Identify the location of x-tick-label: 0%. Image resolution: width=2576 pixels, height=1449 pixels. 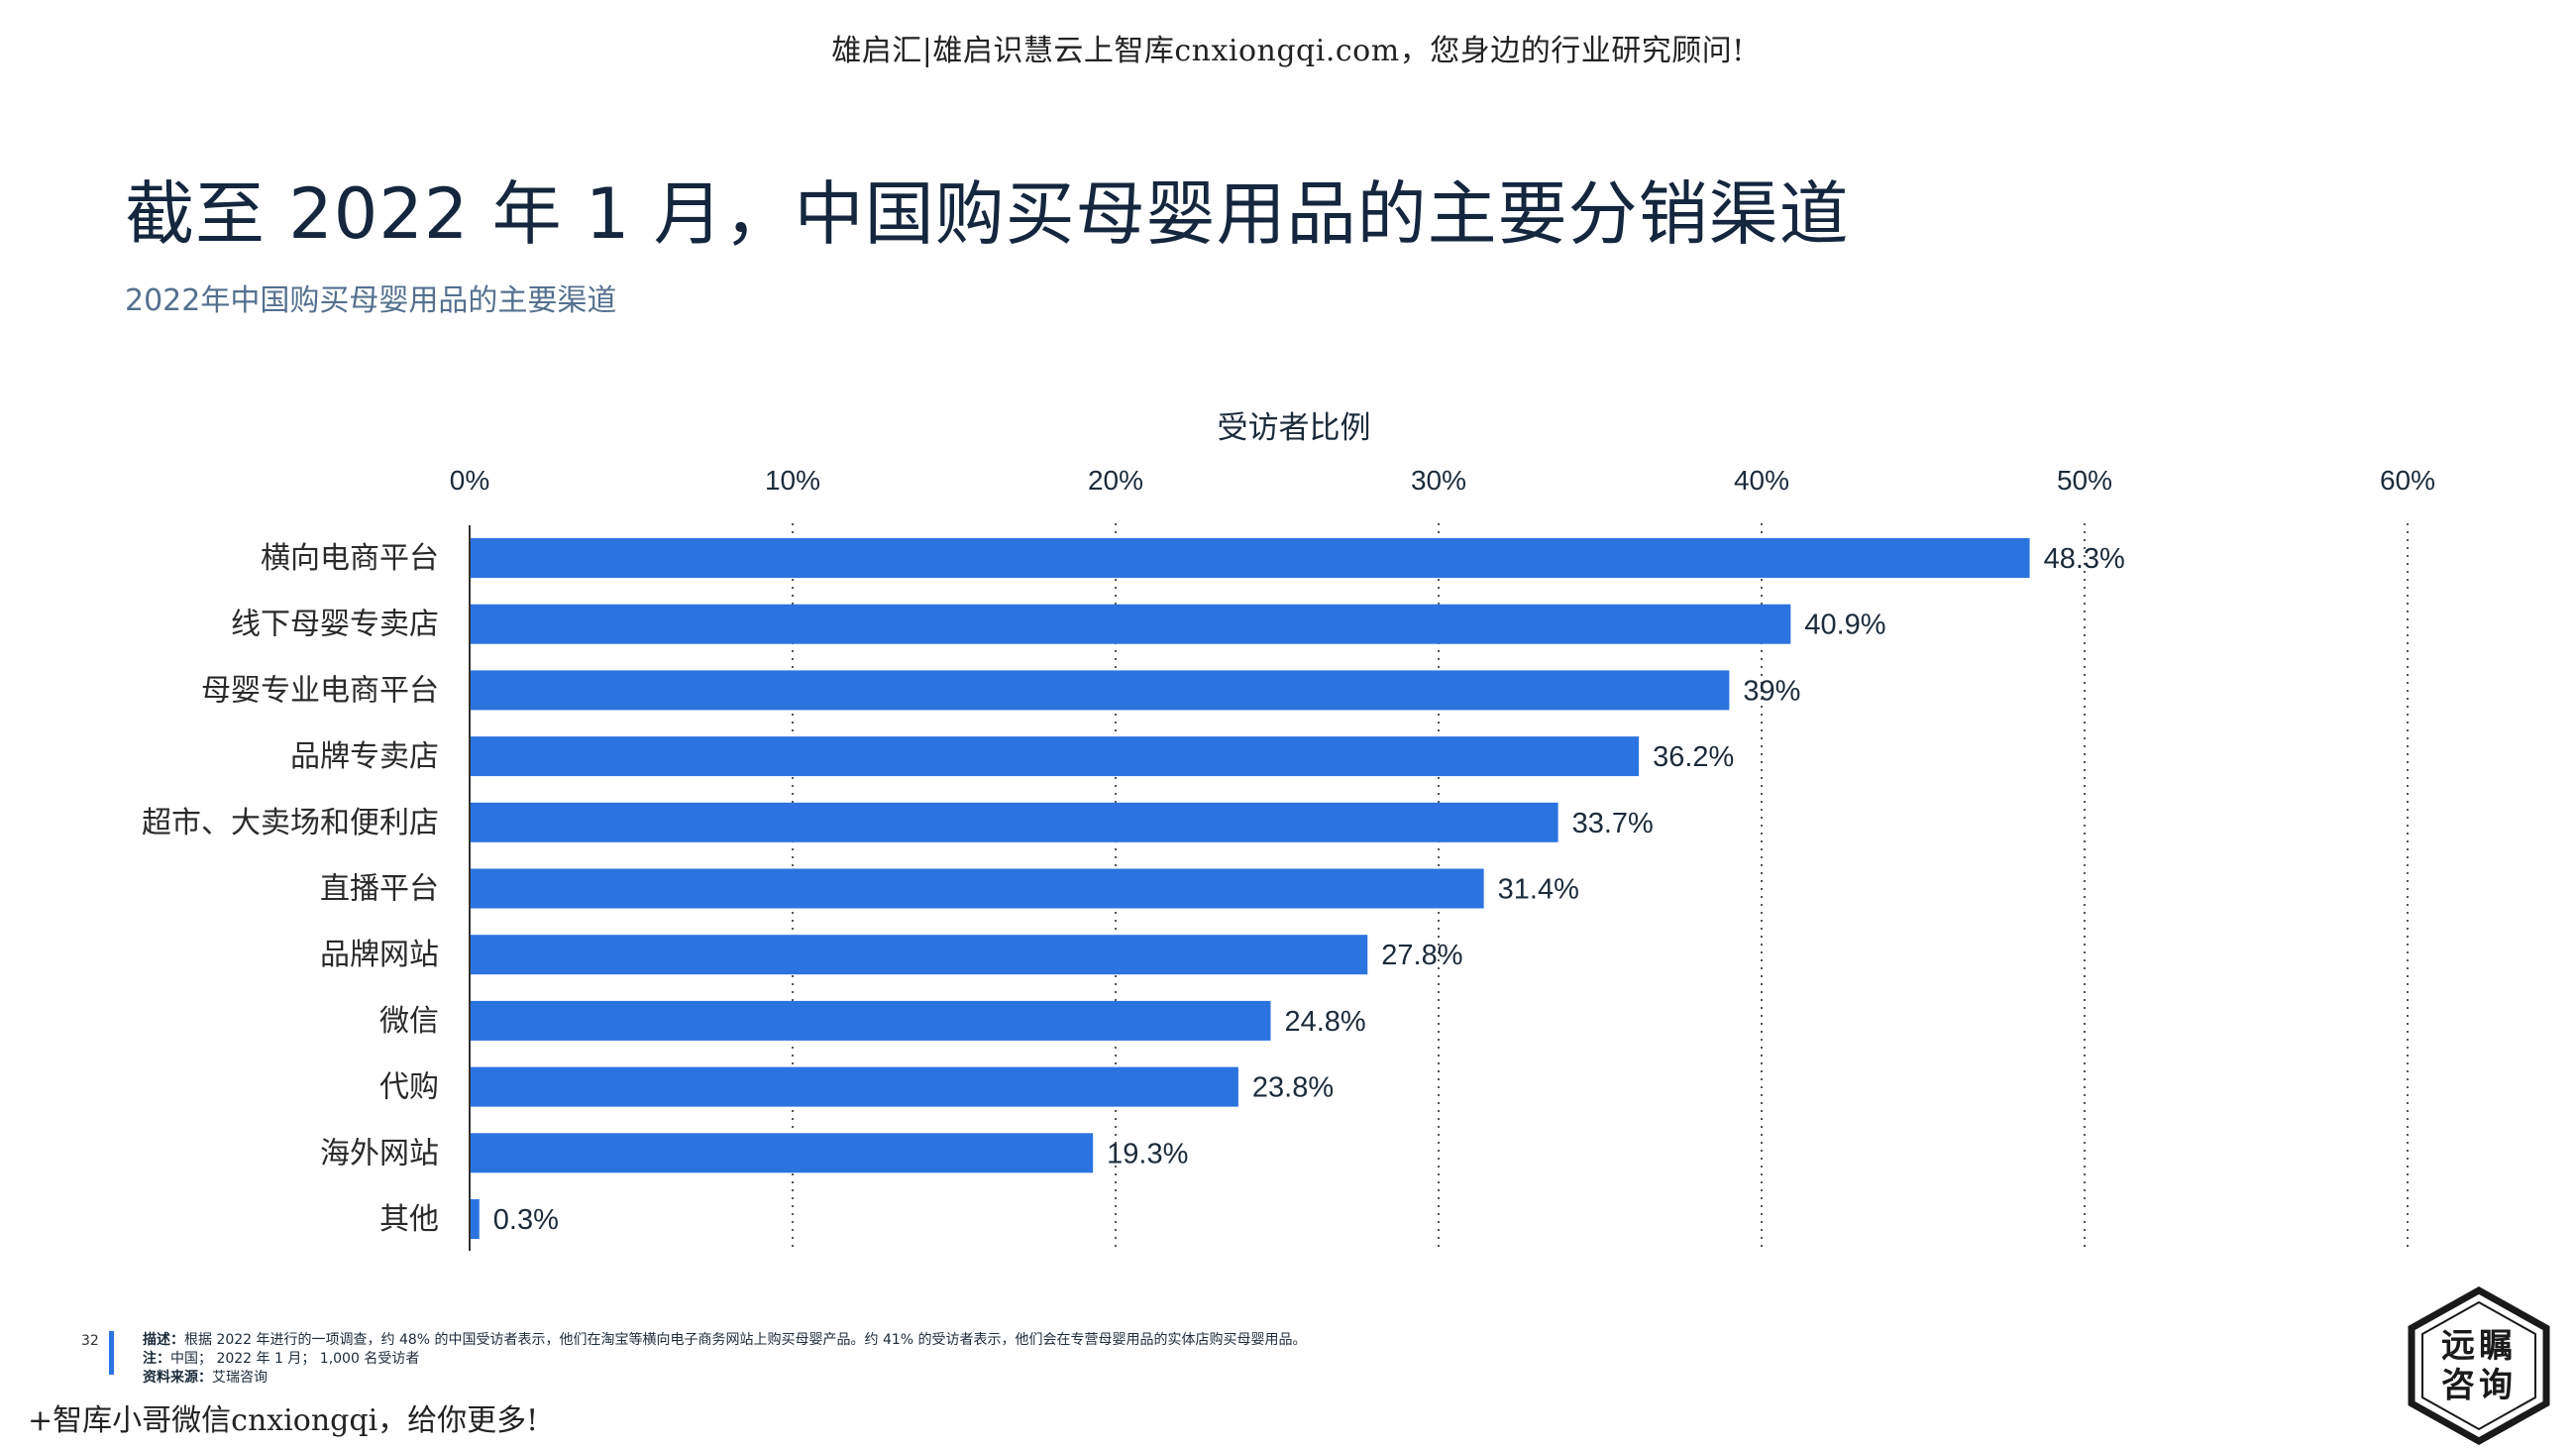
(469, 480).